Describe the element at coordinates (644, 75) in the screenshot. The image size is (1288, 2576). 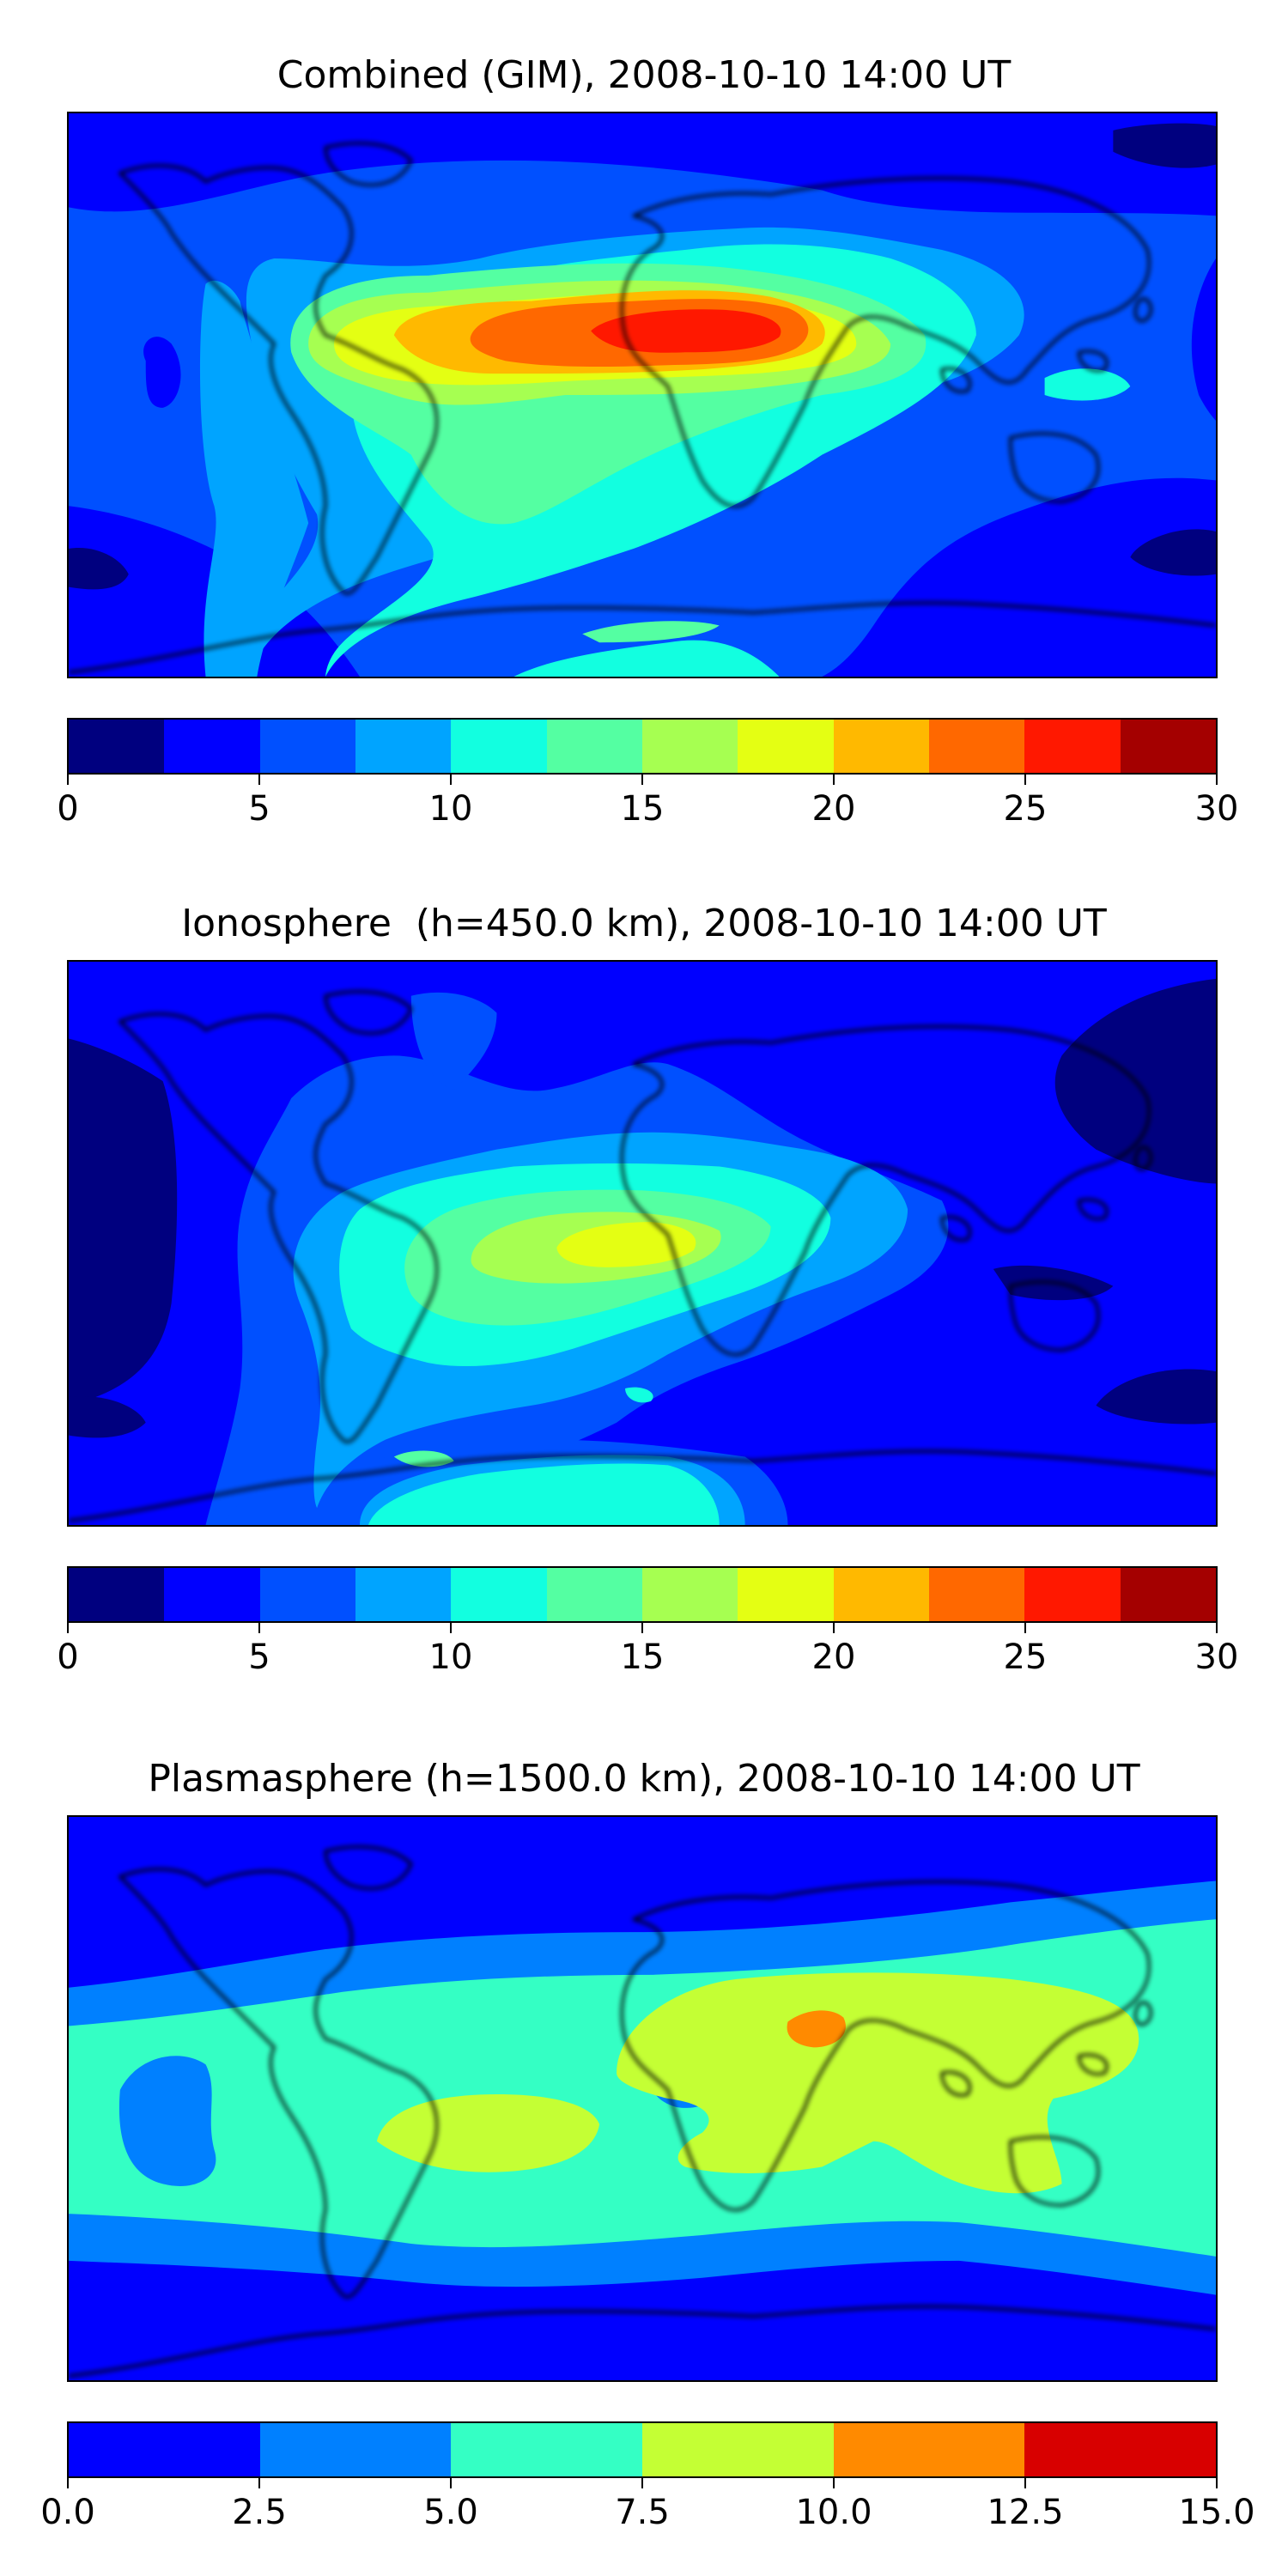
I see `panel-title: Combined (GIM), 2008-10-10 14:00 UT` at that location.